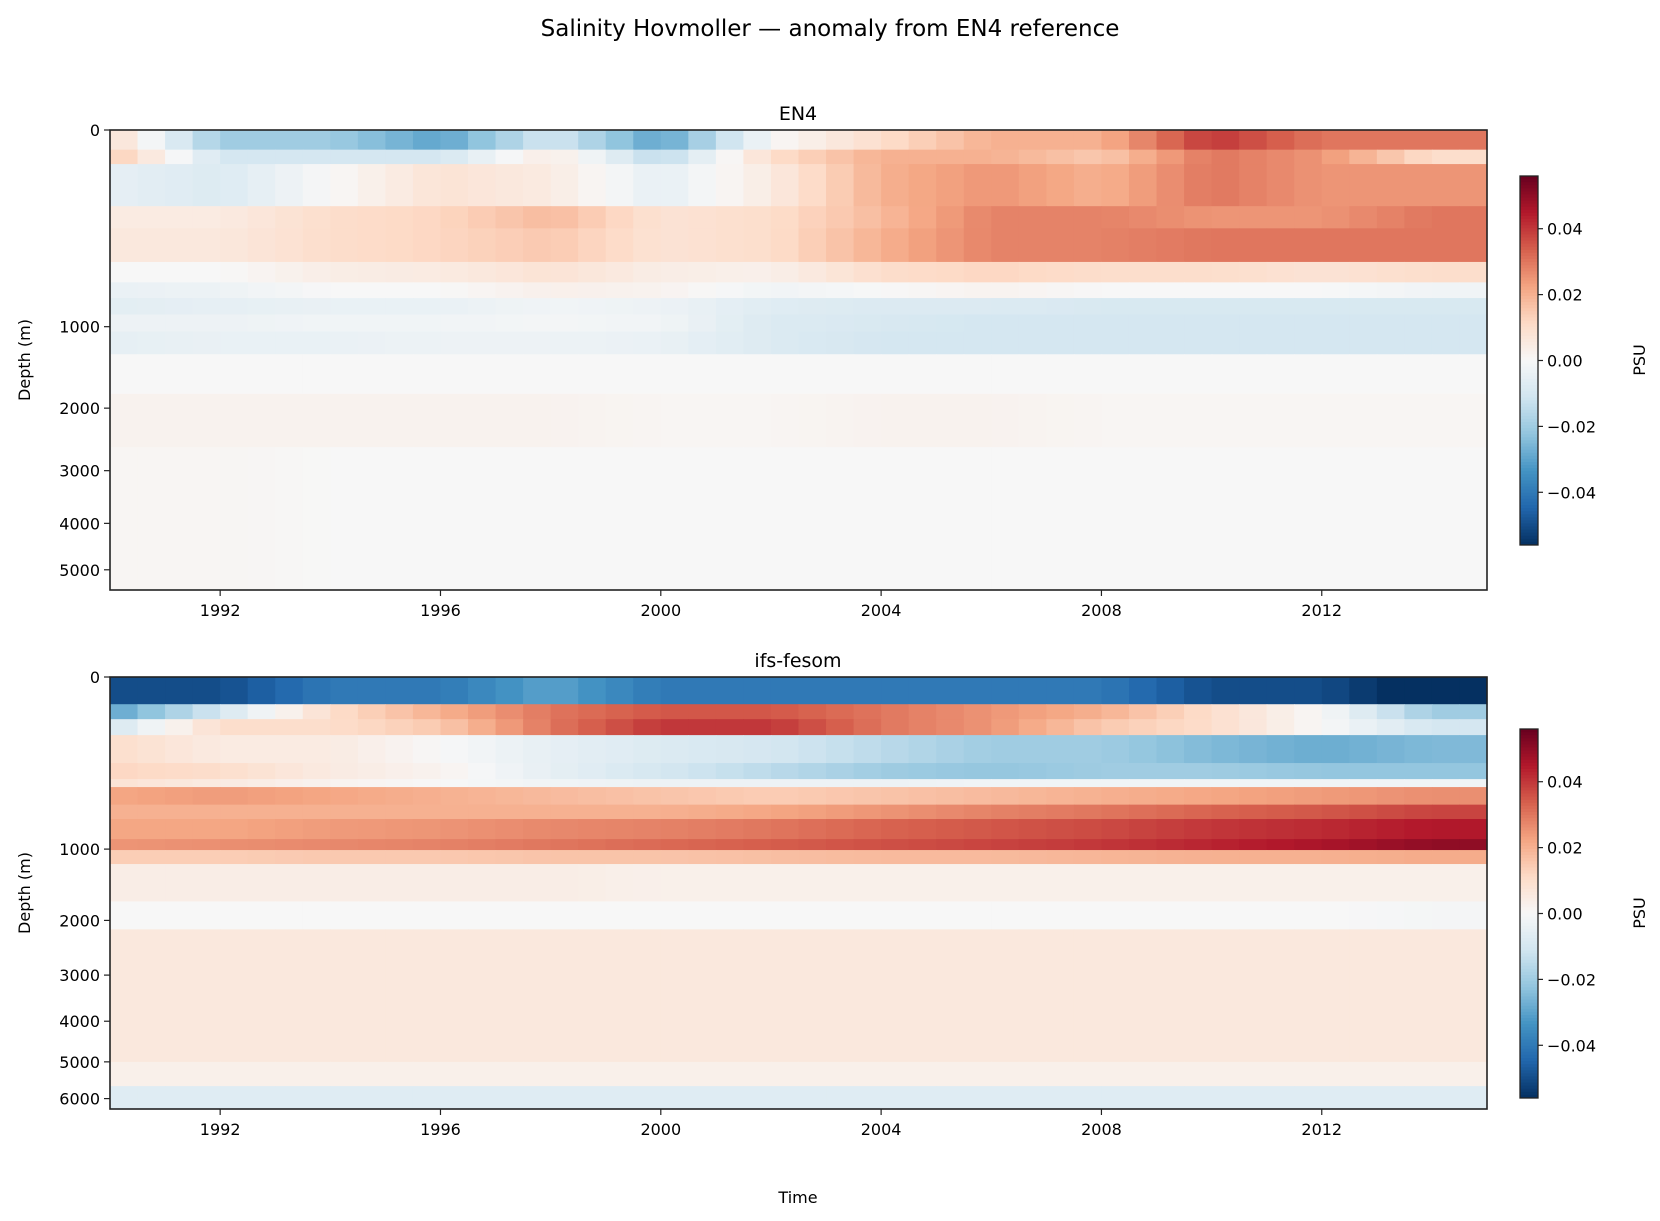 The height and width of the screenshot is (1221, 1660). What do you see at coordinates (440, 1129) in the screenshot?
I see `x-tick-label: 1996` at bounding box center [440, 1129].